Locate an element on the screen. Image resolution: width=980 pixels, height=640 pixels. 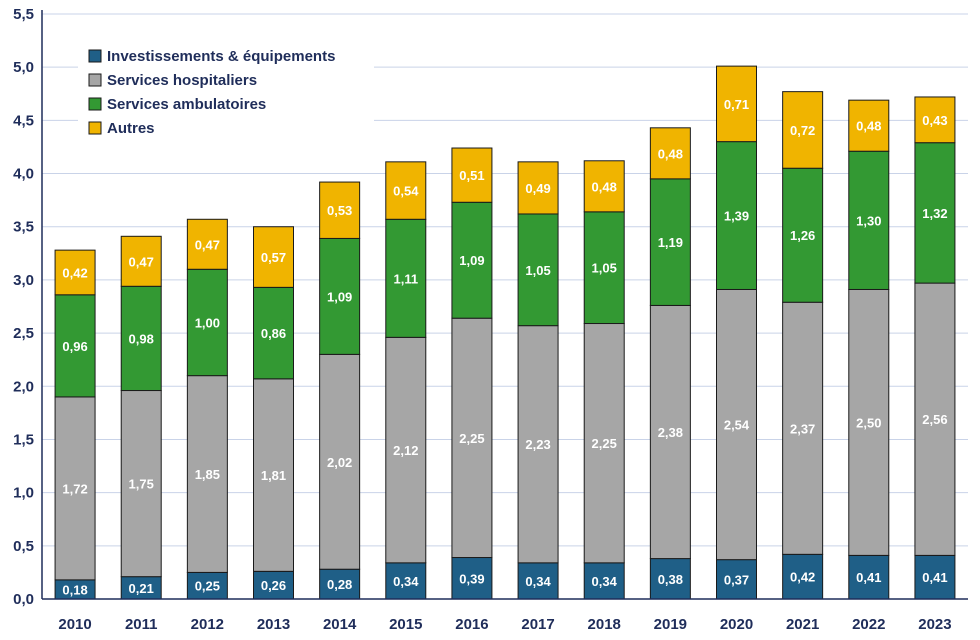
data-label: 0,51 is located at coordinates (471, 175).